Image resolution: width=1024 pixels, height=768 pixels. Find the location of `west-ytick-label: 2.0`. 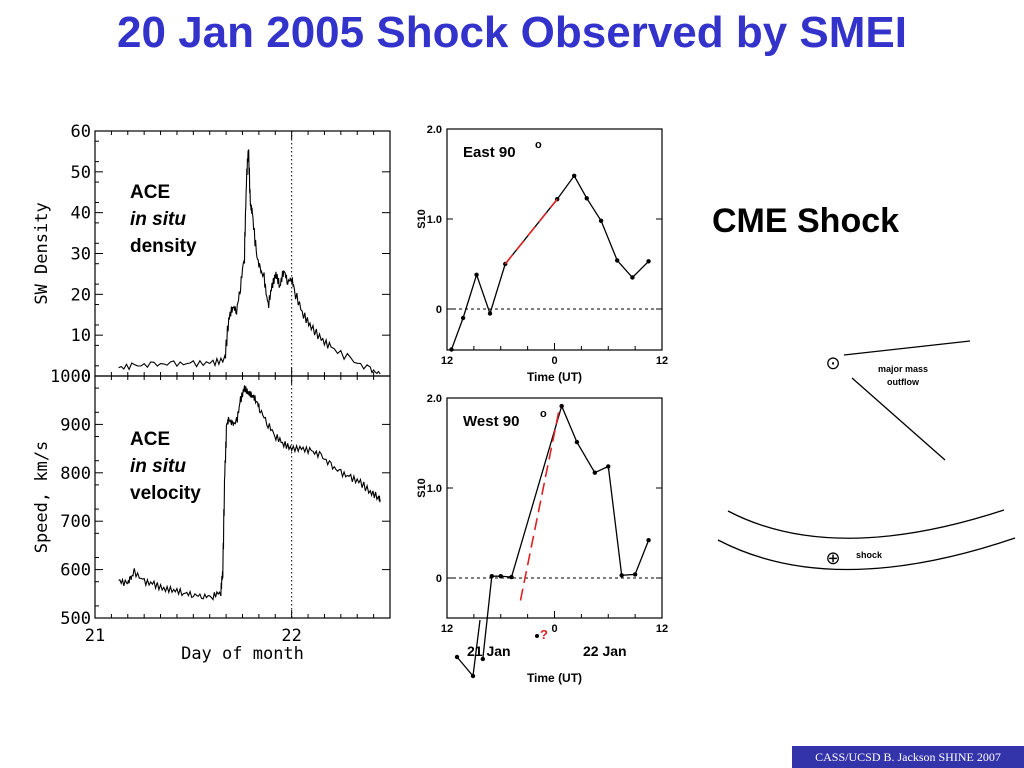

west-ytick-label: 2.0 is located at coordinates (434, 399).